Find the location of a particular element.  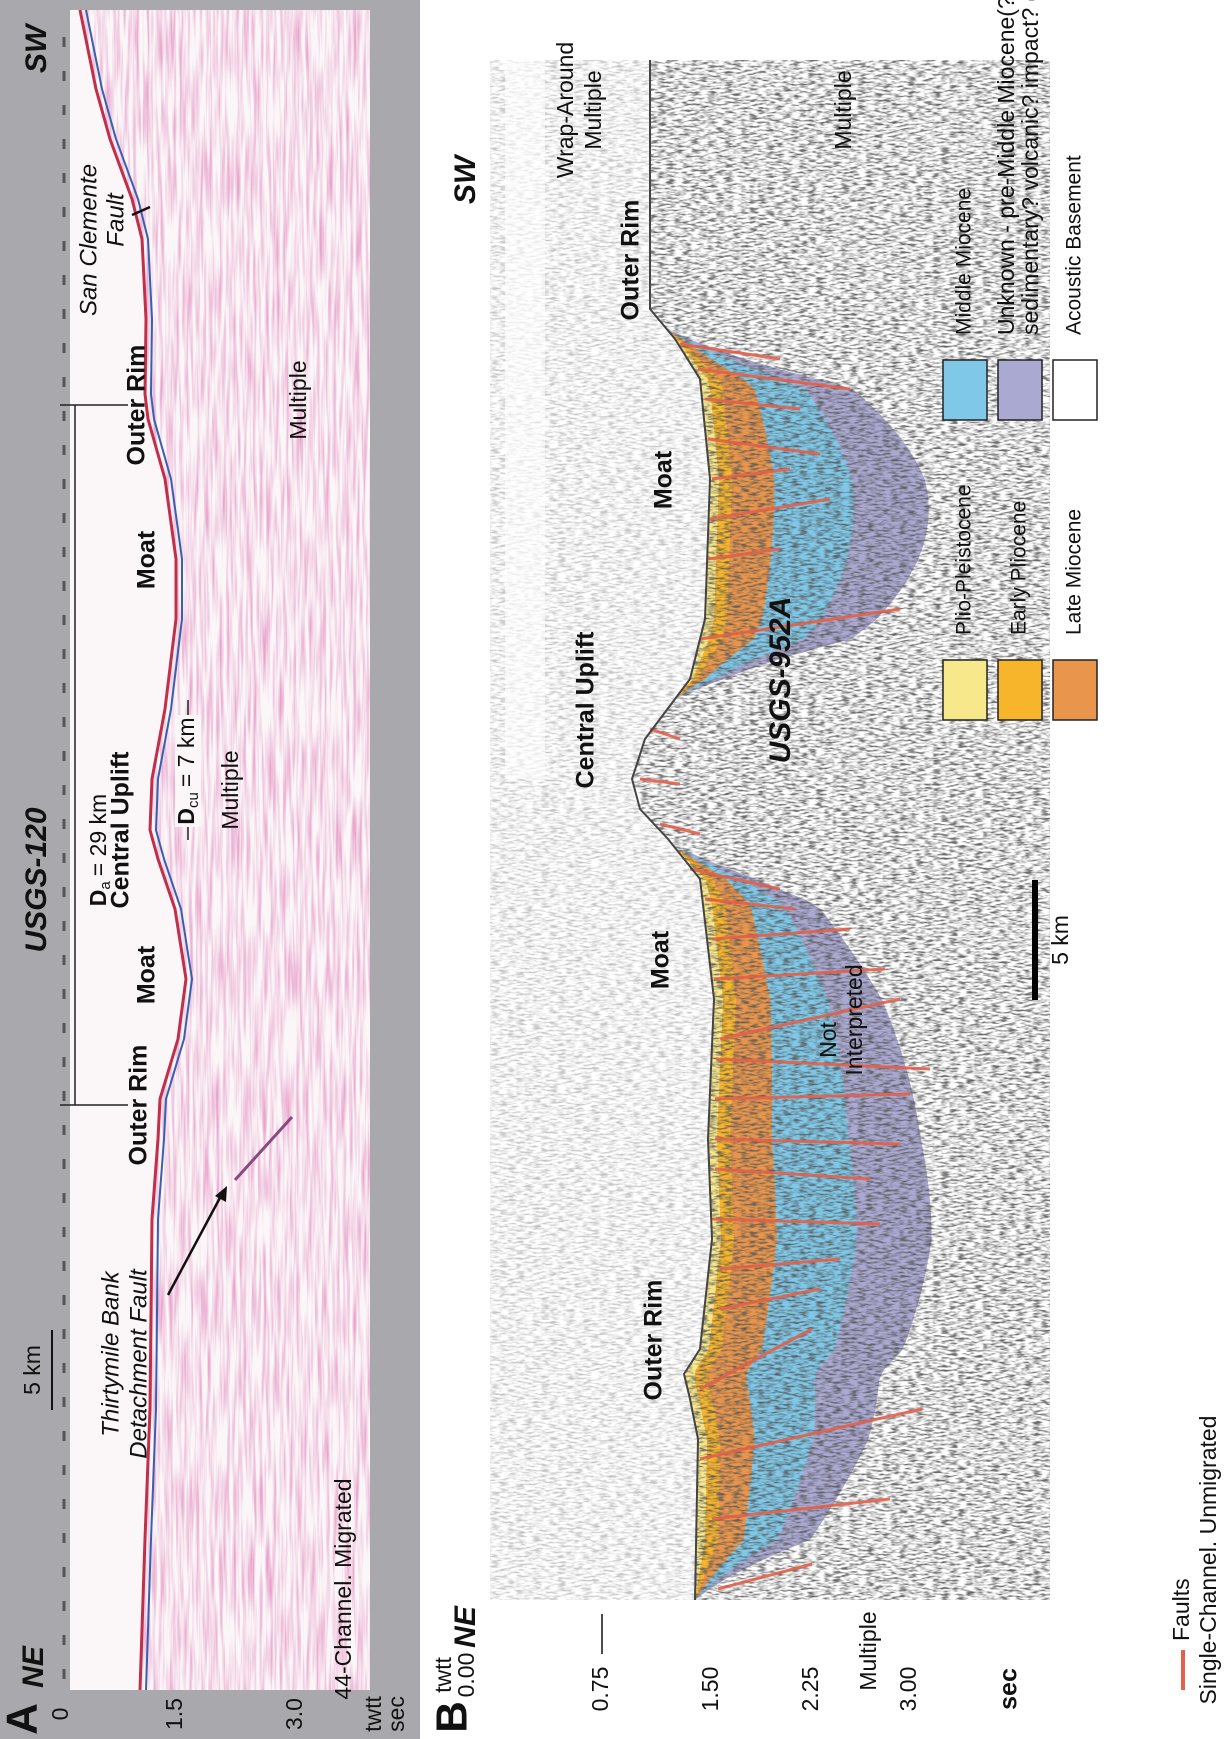

annotation: Fault is located at coordinates (115, 219).